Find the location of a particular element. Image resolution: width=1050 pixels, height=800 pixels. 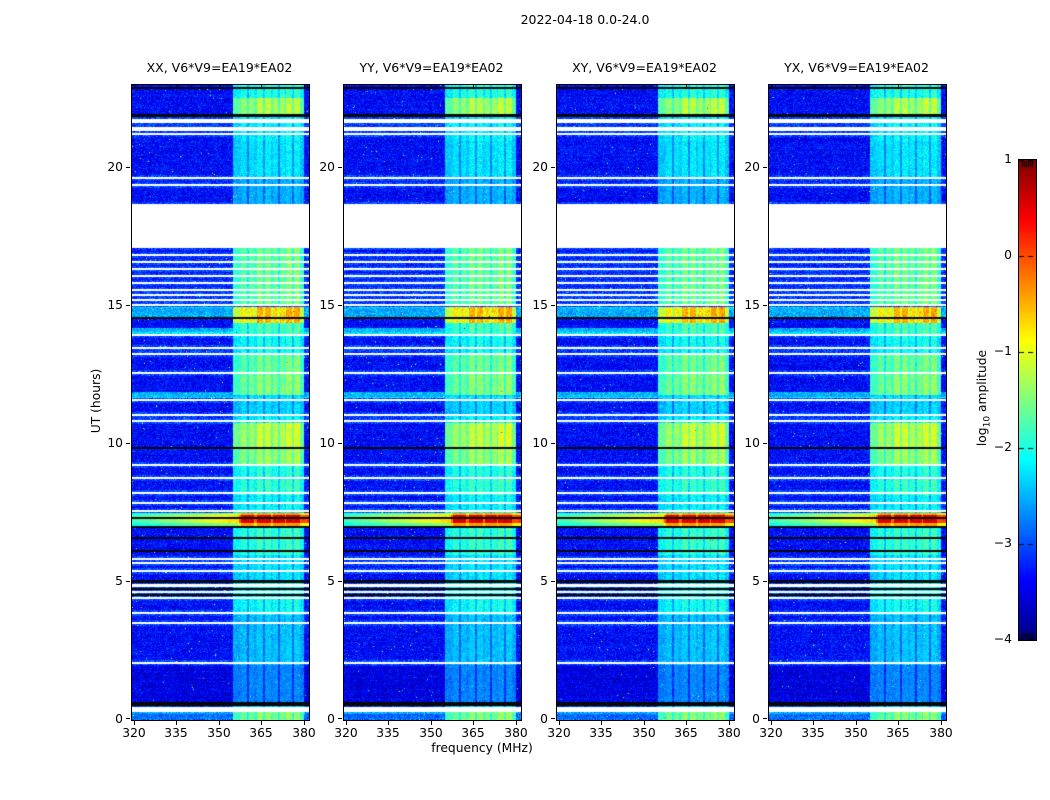

spectrogram-panel-yy is located at coordinates (432, 402).